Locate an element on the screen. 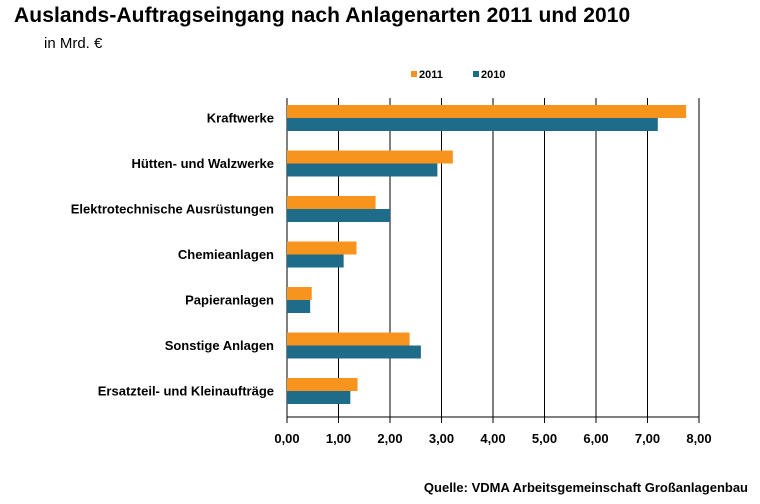 This screenshot has height=504, width=760. category-label: Hütten- und Walzwerke is located at coordinates (202, 163).